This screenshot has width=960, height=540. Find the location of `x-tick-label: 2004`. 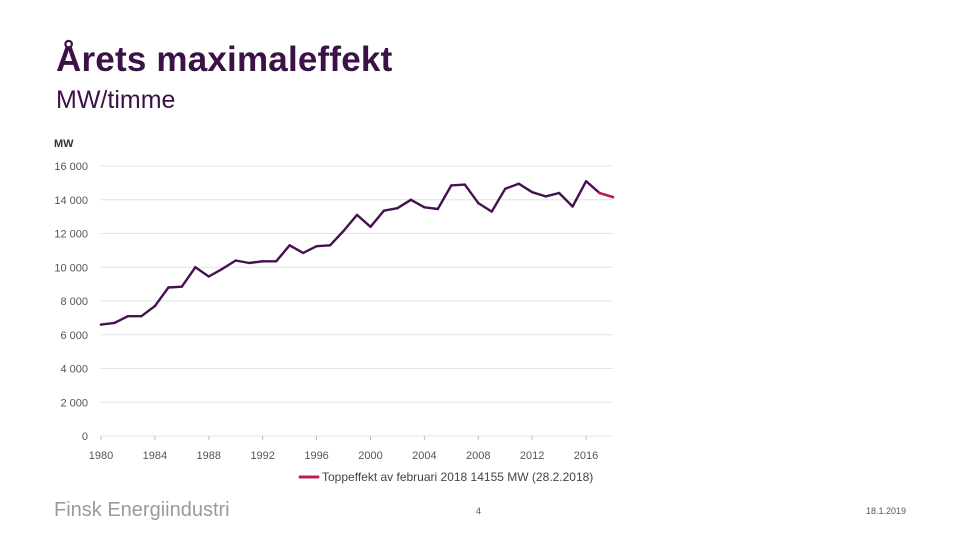

x-tick-label: 2004 is located at coordinates (424, 456).